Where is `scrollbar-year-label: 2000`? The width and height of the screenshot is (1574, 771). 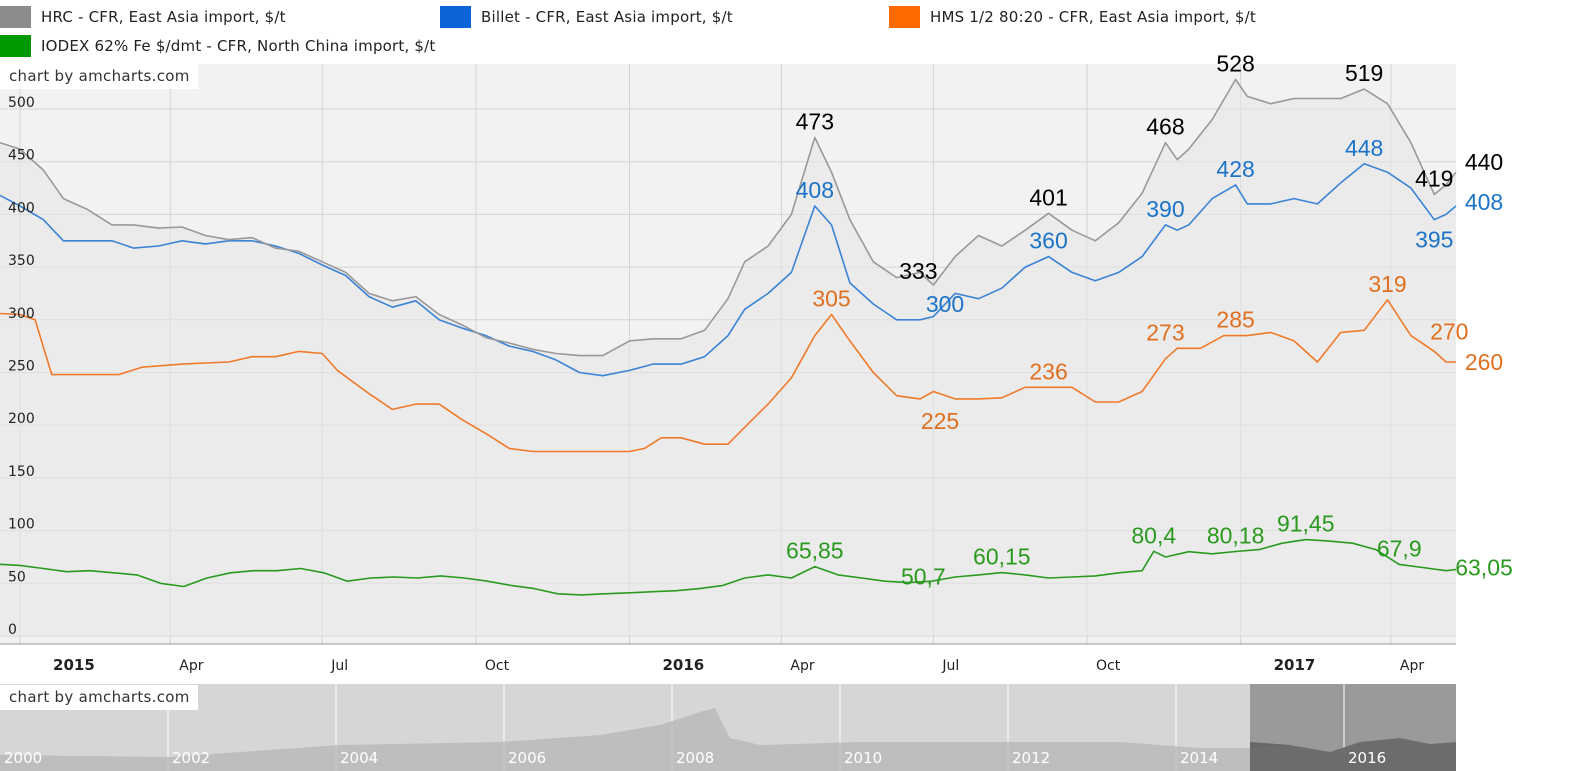
scrollbar-year-label: 2000 is located at coordinates (23, 758).